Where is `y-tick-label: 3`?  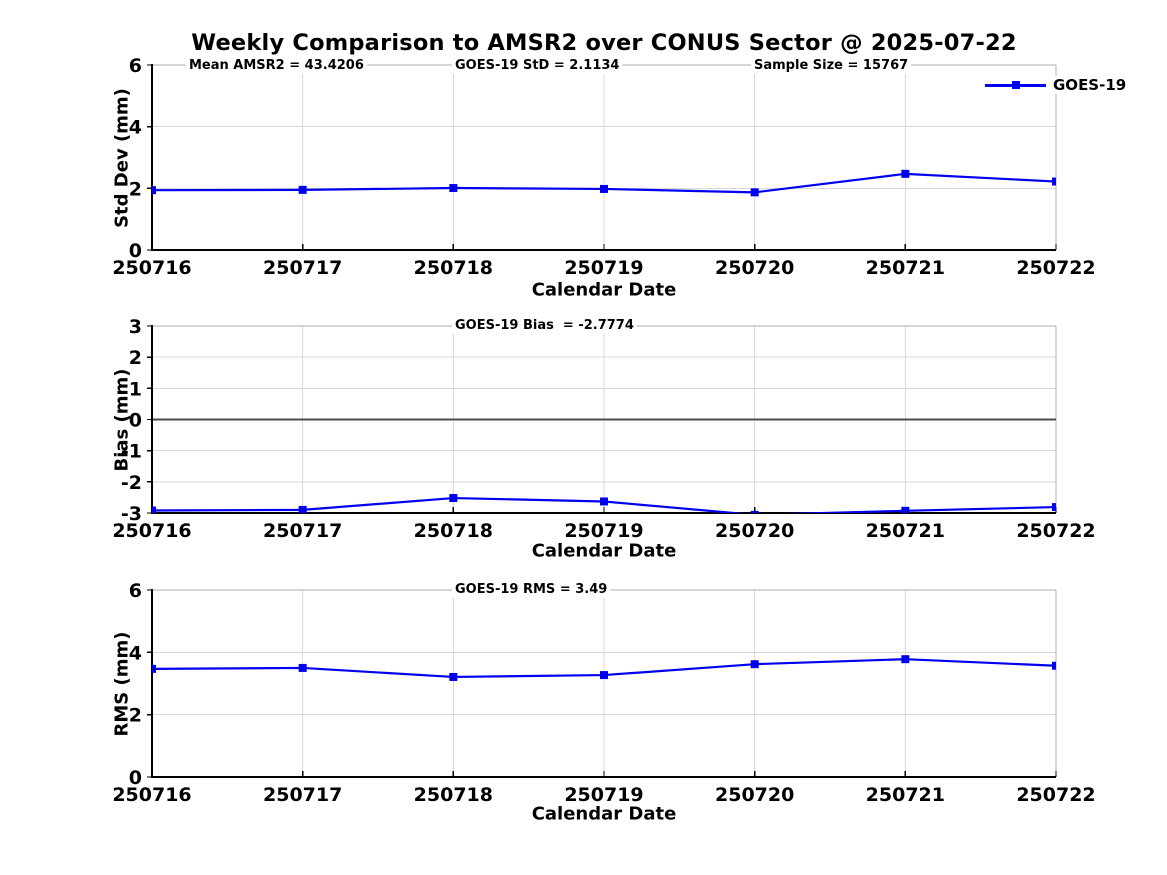 y-tick-label: 3 is located at coordinates (135, 327).